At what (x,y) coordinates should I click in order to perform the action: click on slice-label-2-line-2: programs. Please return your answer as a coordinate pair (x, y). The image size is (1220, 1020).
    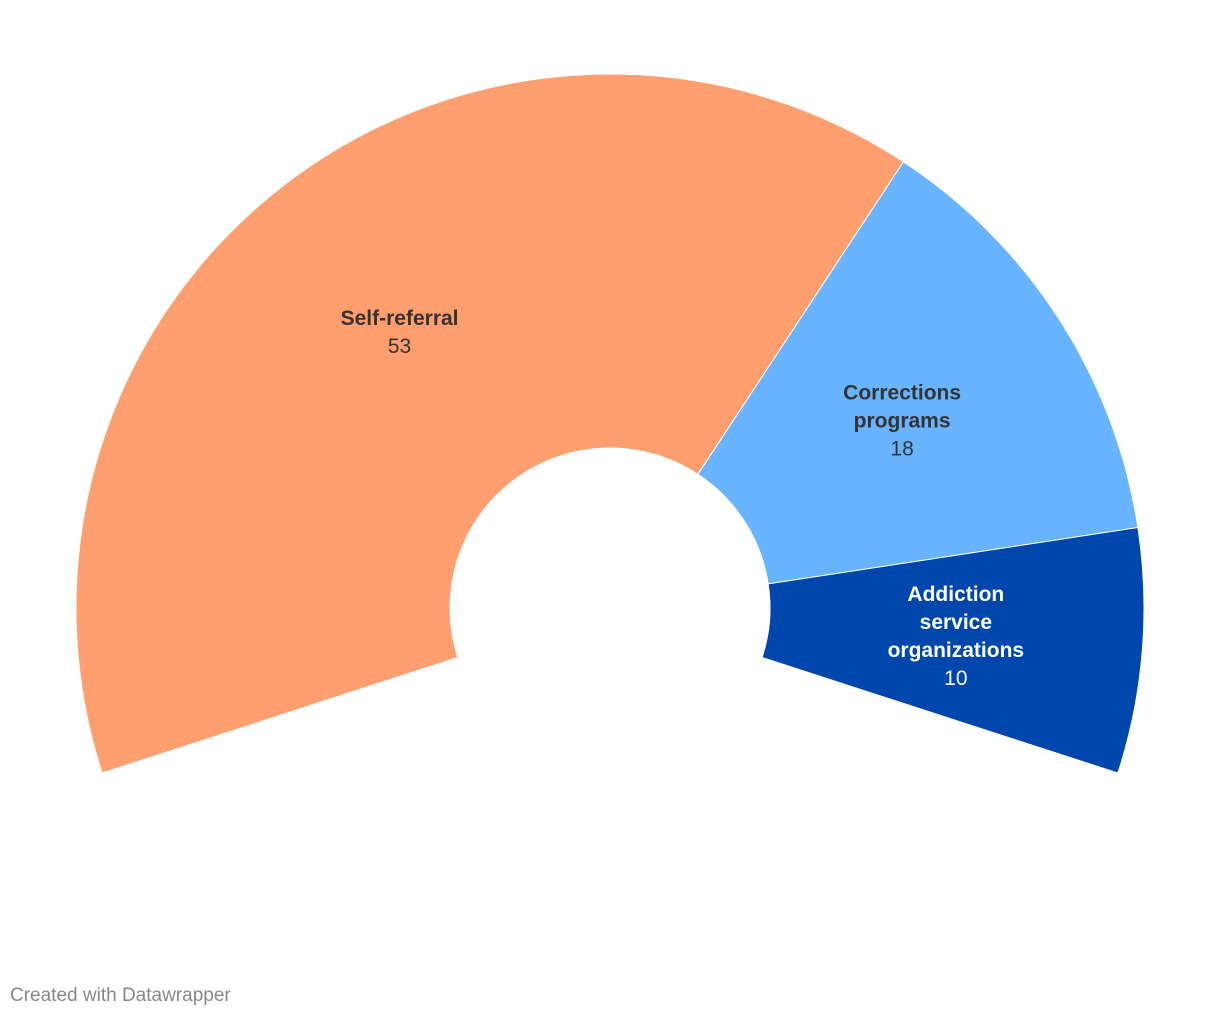
    Looking at the image, I should click on (902, 421).